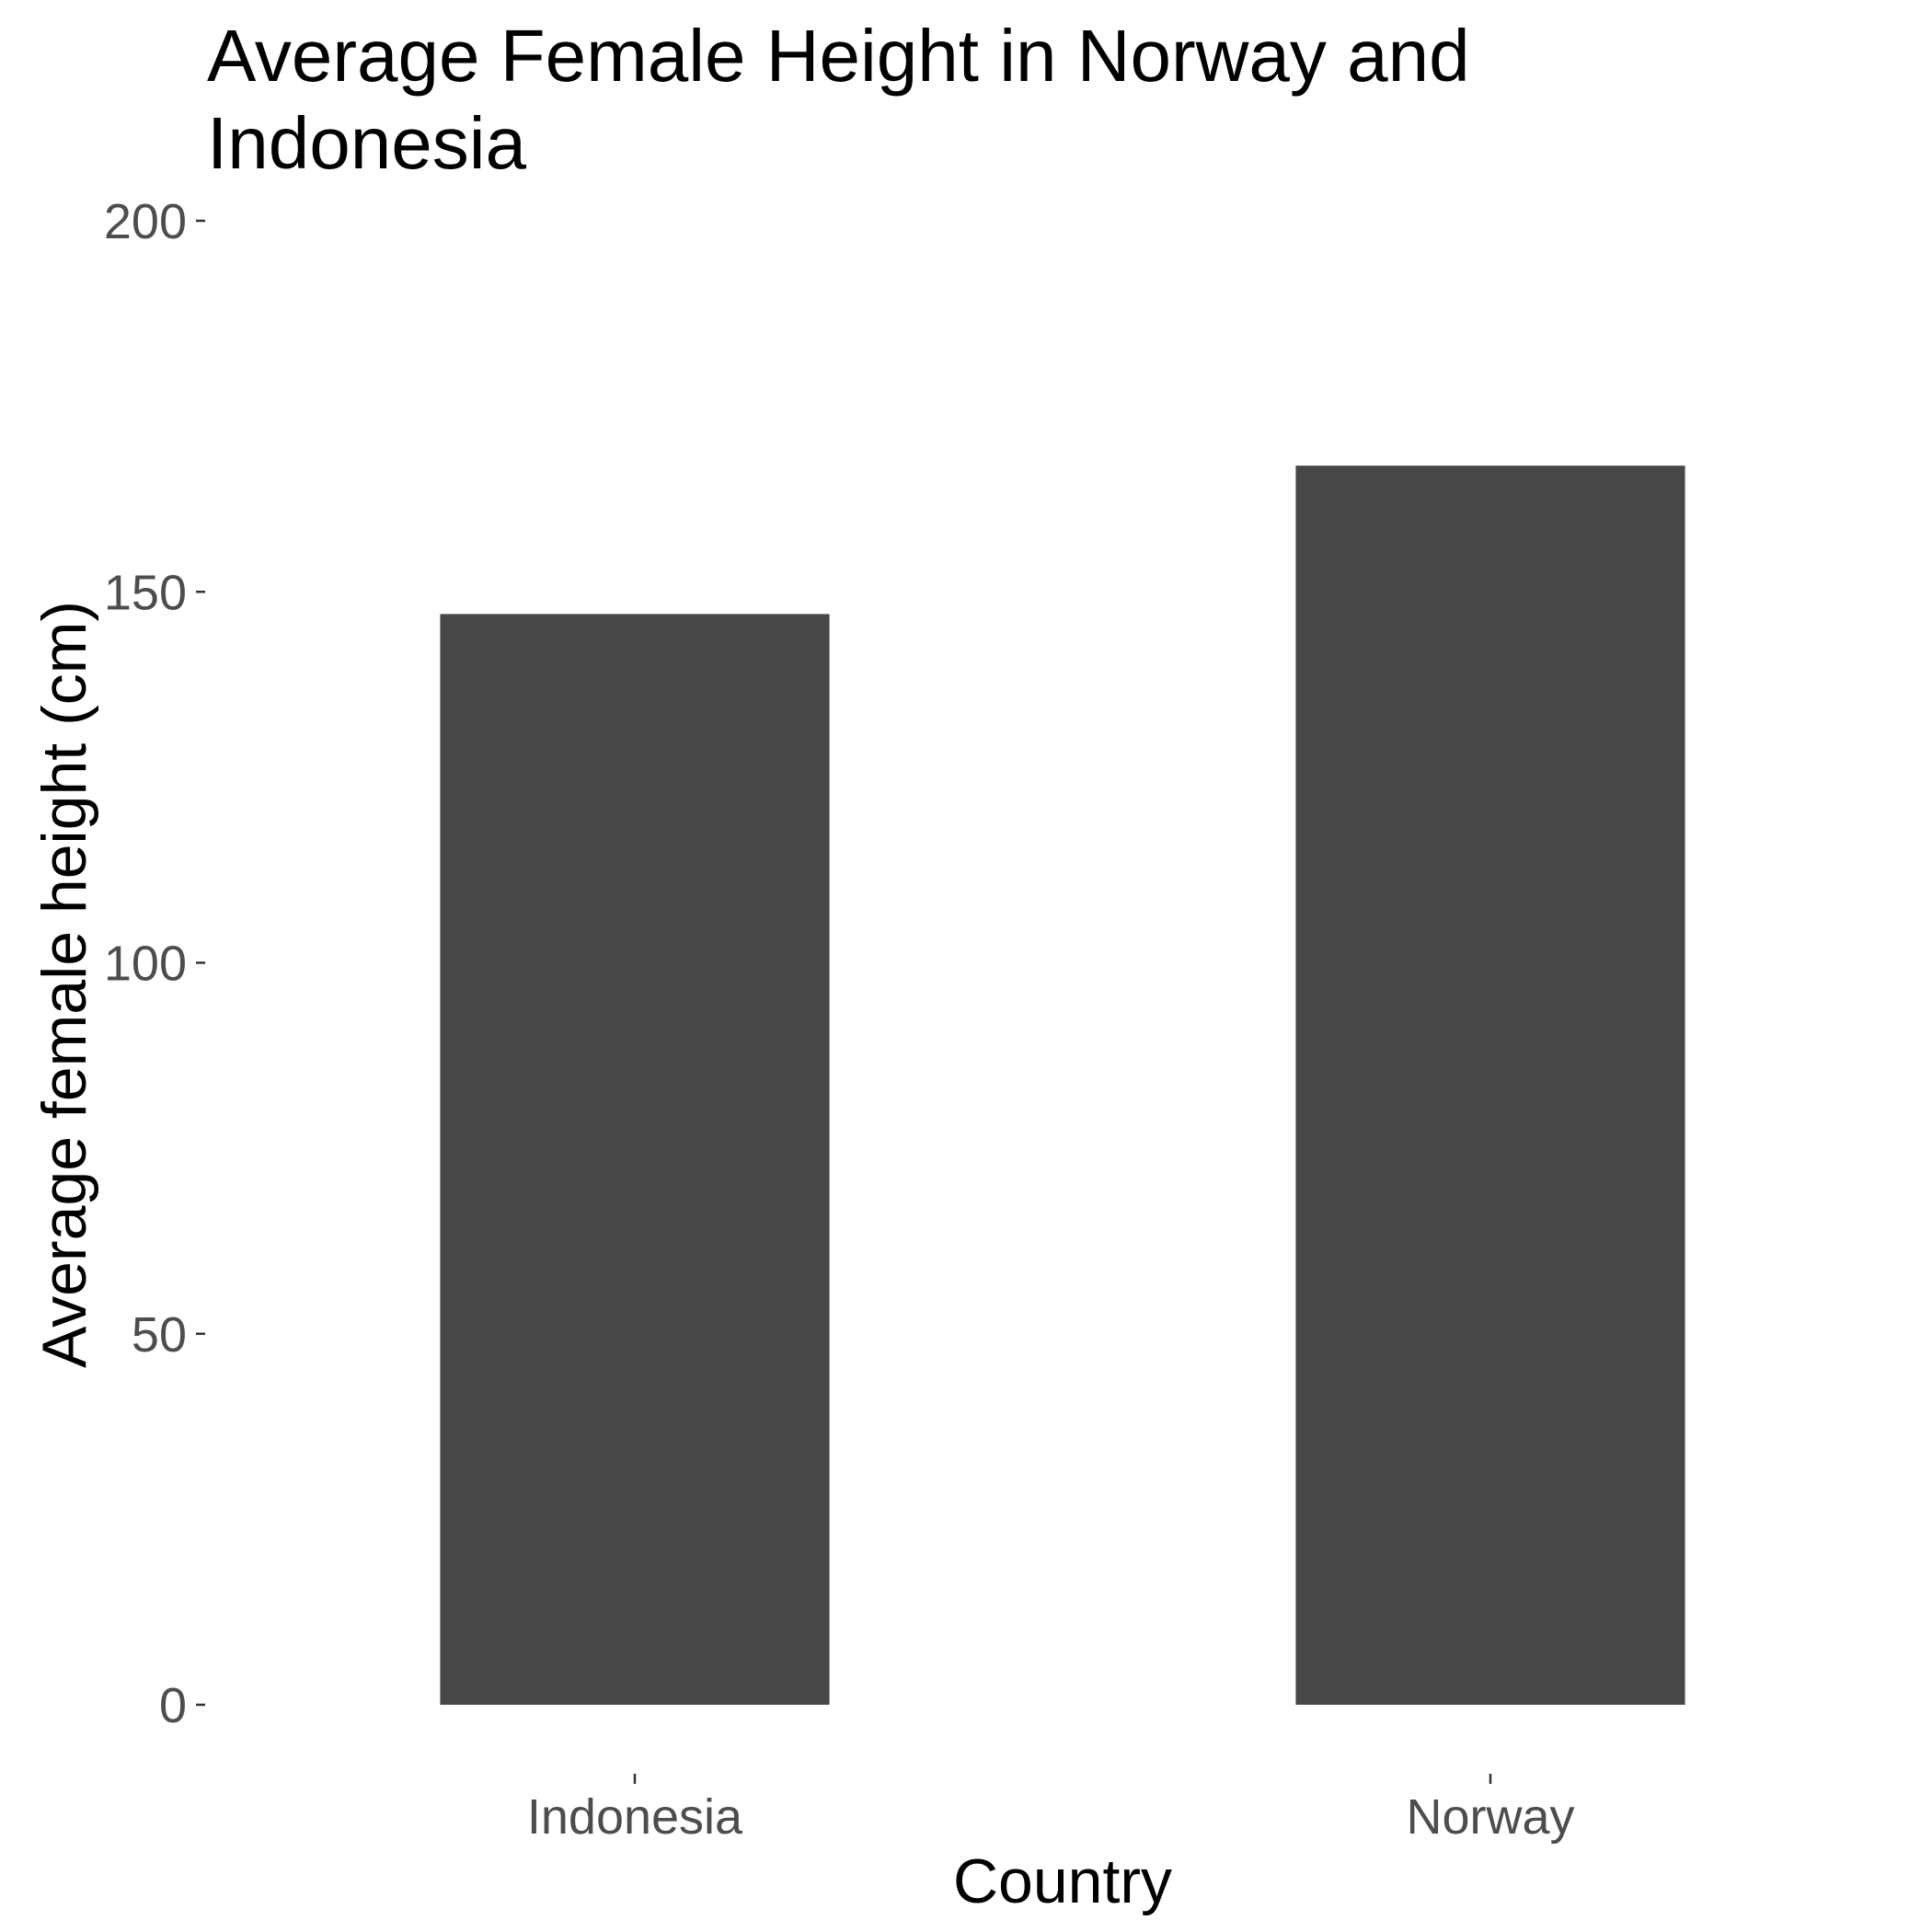 The height and width of the screenshot is (1932, 1932). I want to click on y-tick-label: 150, so click(145, 592).